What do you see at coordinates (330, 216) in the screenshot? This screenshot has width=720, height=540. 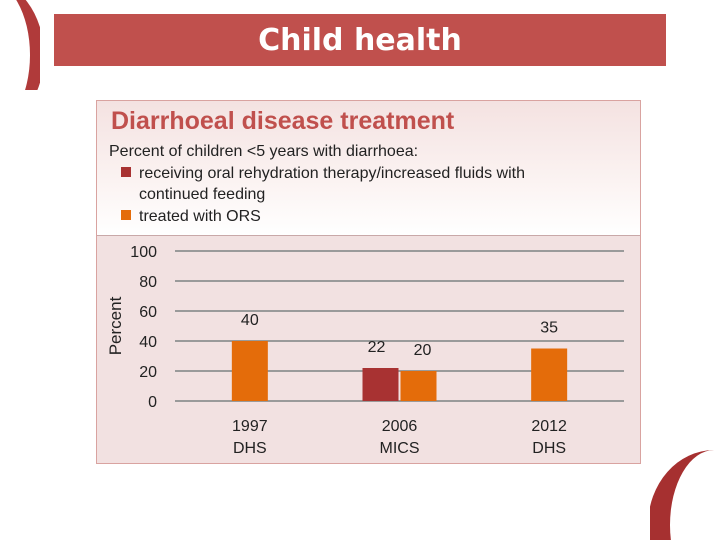 I see `legend-item-ors: treated with ORS` at bounding box center [330, 216].